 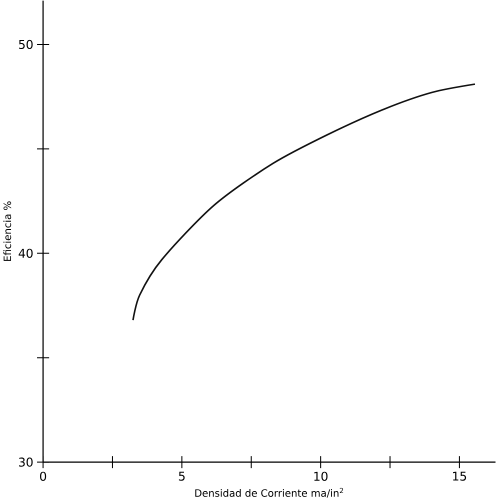 What do you see at coordinates (25, 45) in the screenshot?
I see `y-tick-label: 50` at bounding box center [25, 45].